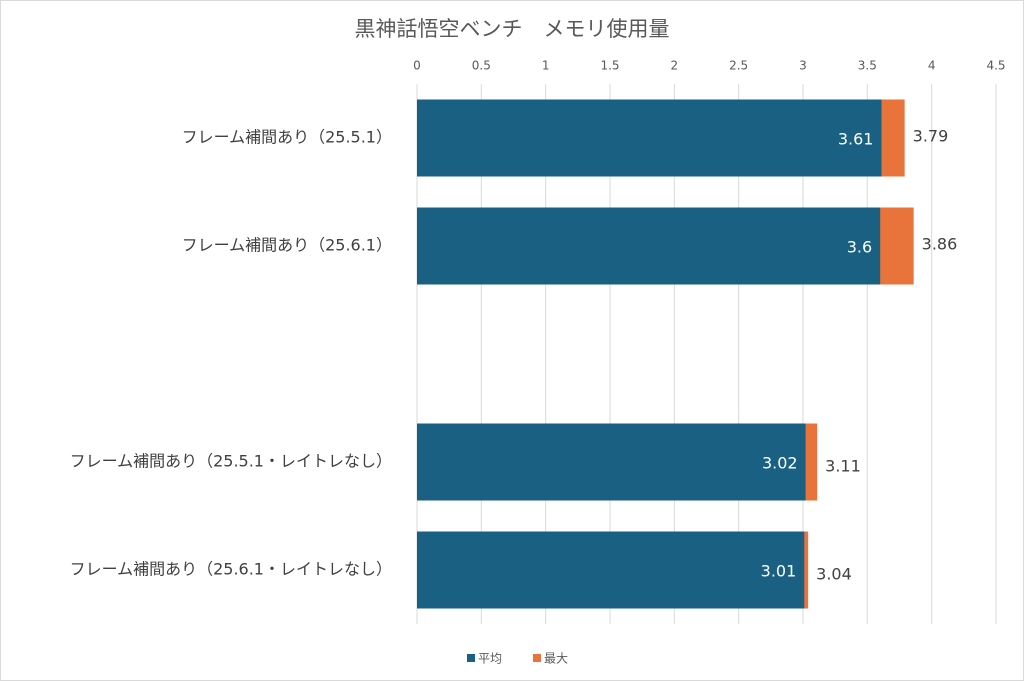  I want to click on chart-title: 黒神話悟空ベンチ メモリ使用量, so click(512, 29).